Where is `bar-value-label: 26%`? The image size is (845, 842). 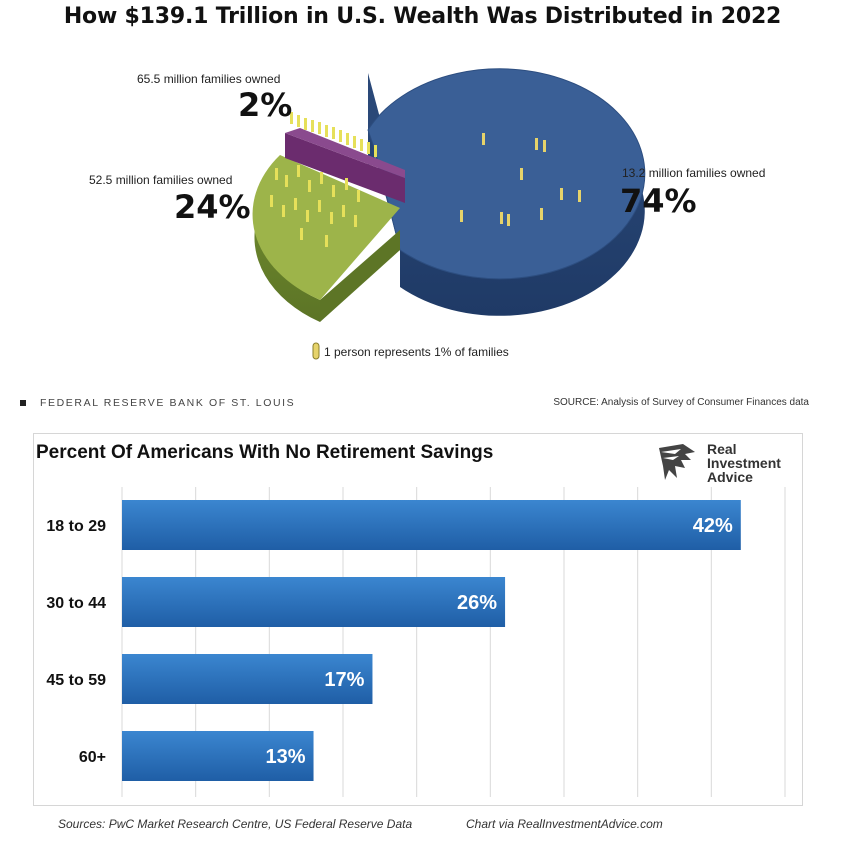 bar-value-label: 26% is located at coordinates (477, 603).